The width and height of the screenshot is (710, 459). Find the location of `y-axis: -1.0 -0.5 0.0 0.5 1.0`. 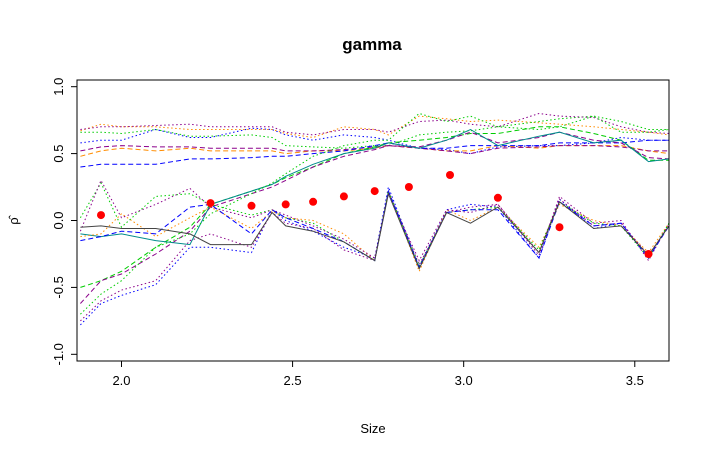

y-axis: -1.0 -0.5 0.0 0.5 1.0 is located at coordinates (64, 222).